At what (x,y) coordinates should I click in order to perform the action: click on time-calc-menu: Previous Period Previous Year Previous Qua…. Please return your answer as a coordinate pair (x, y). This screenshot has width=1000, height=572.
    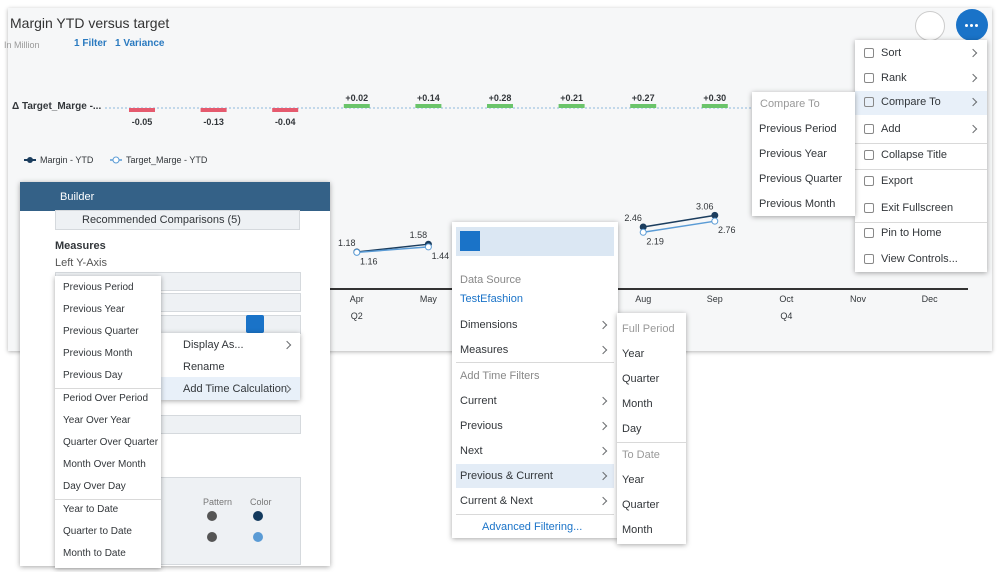
    Looking at the image, I should click on (108, 422).